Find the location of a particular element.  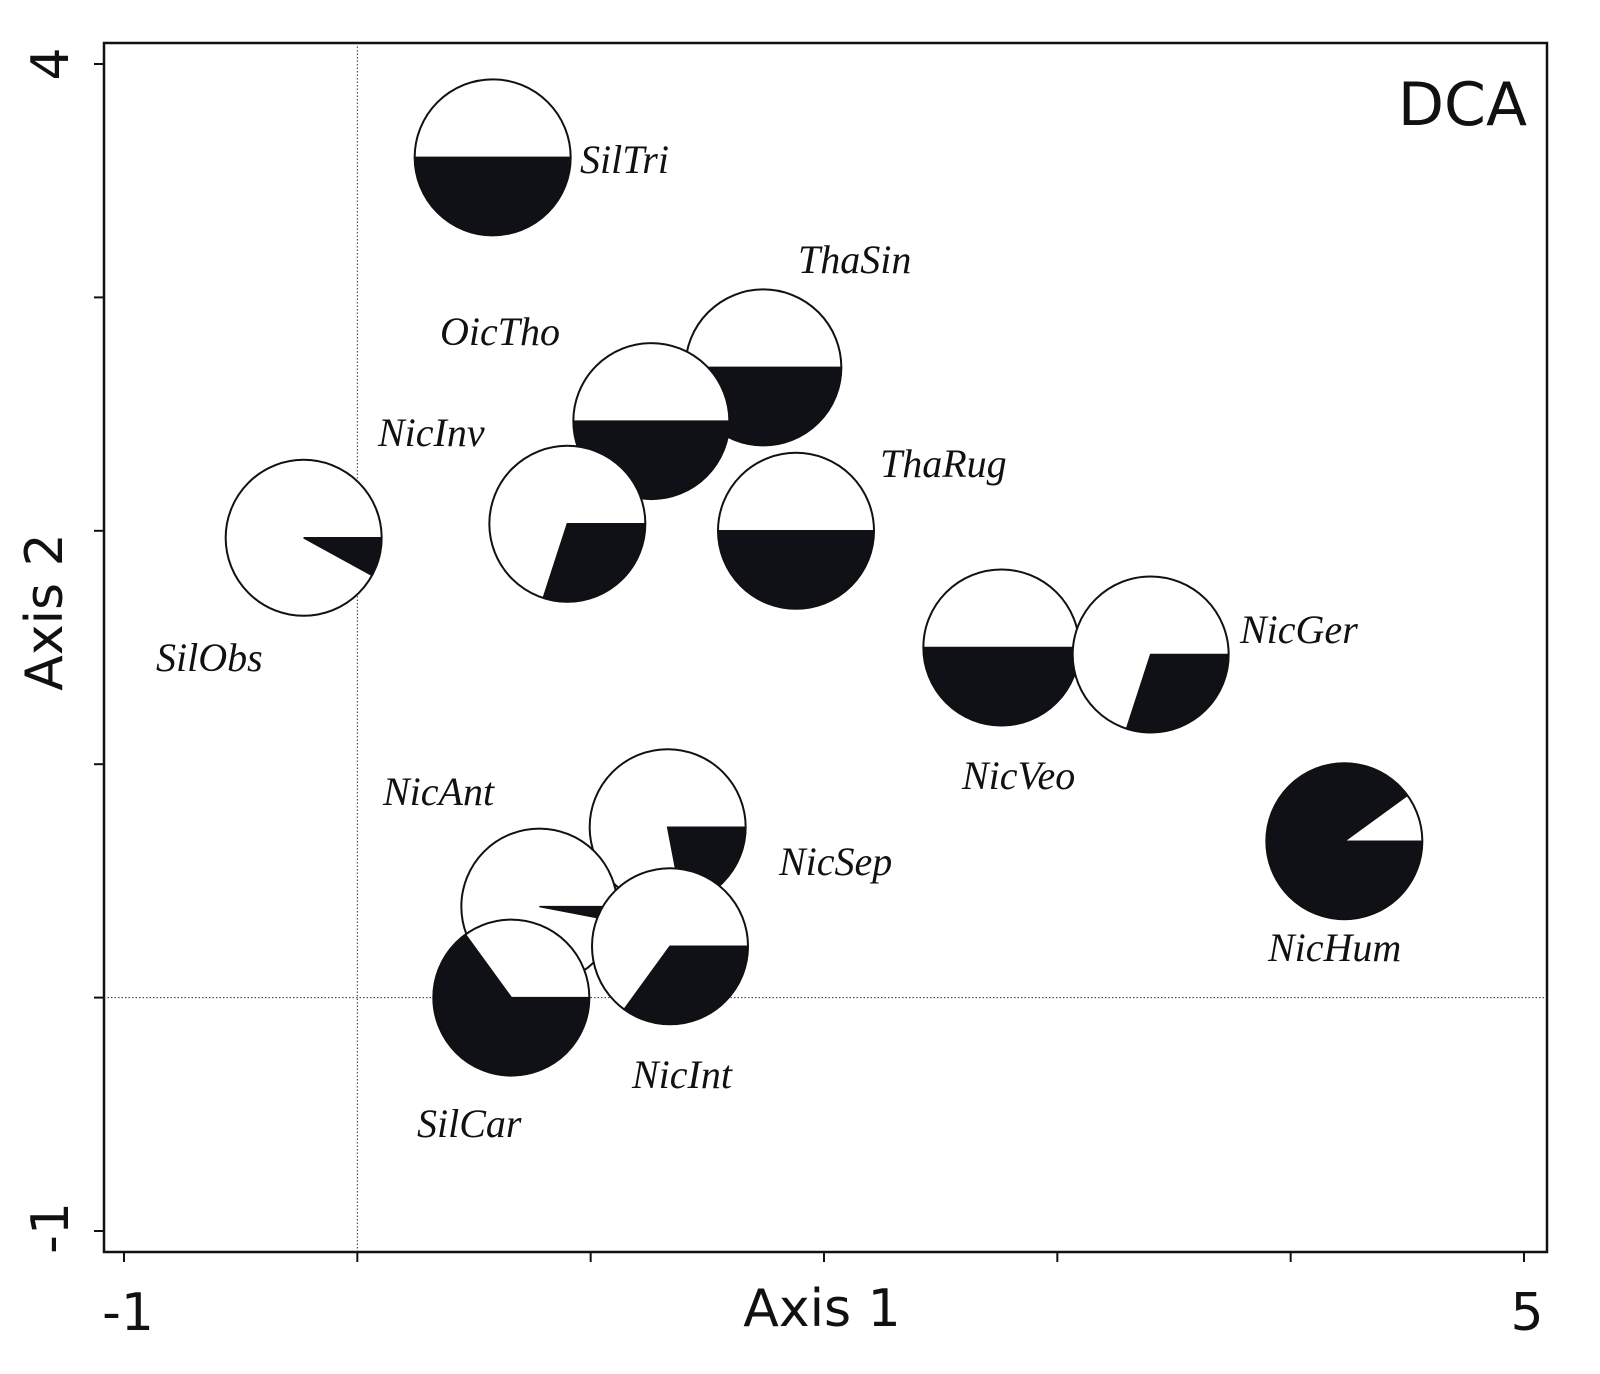

species-label-tharug: ThaRug is located at coordinates (943, 463).